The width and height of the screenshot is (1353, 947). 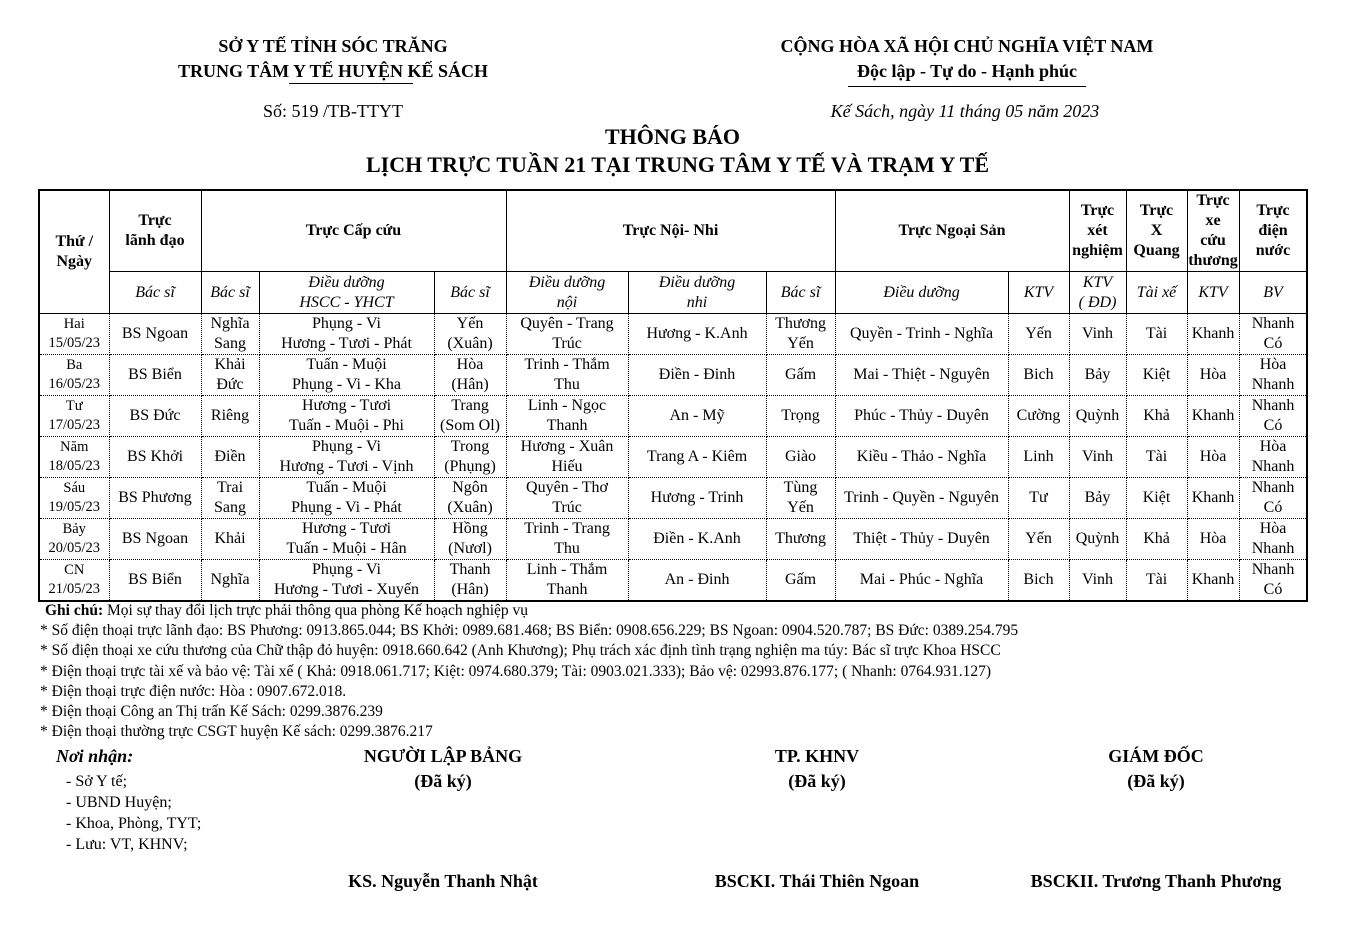 I want to click on nation-motto: Độc lập - Tự do - Hạnh phúc, so click(x=967, y=71).